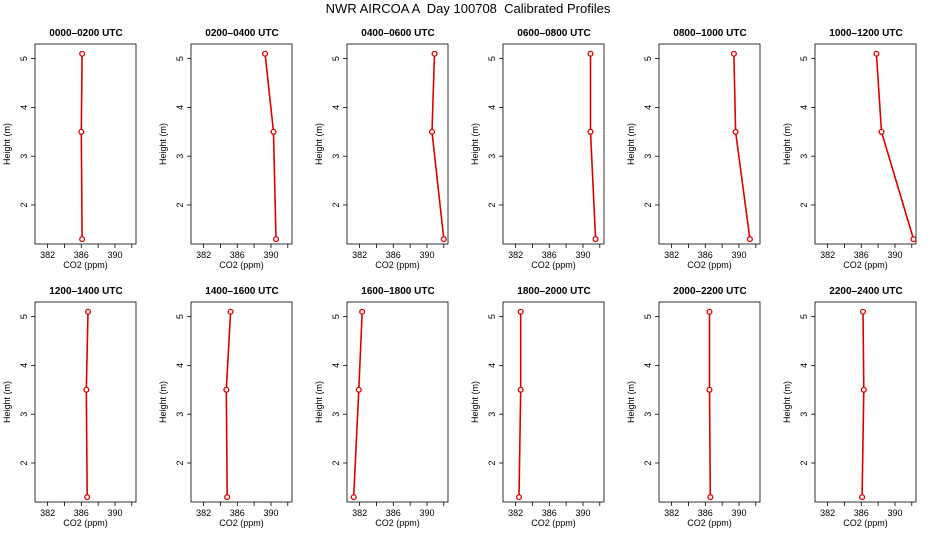  Describe the element at coordinates (553, 291) in the screenshot. I see `panel-title: 1800–2000 UTC` at that location.